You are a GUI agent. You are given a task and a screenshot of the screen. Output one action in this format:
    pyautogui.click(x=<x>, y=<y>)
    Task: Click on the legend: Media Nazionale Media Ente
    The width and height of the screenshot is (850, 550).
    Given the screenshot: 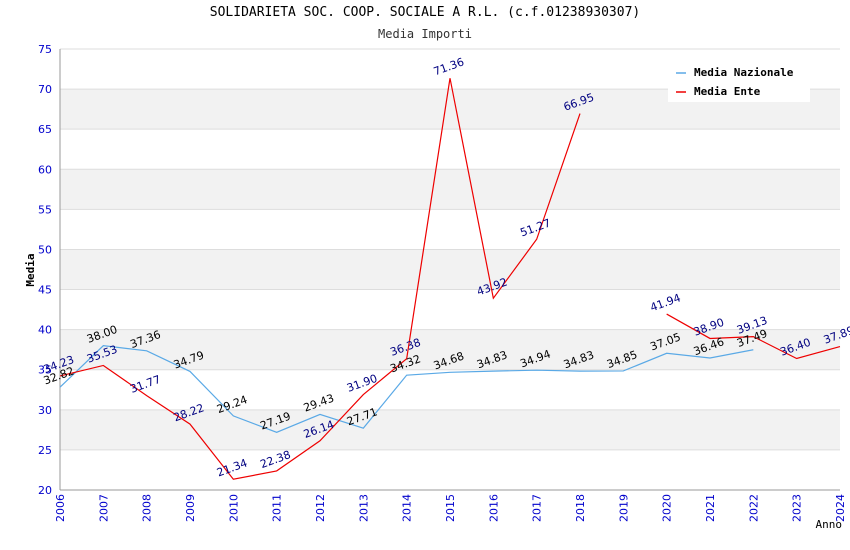 What is the action you would take?
    pyautogui.click(x=739, y=81)
    